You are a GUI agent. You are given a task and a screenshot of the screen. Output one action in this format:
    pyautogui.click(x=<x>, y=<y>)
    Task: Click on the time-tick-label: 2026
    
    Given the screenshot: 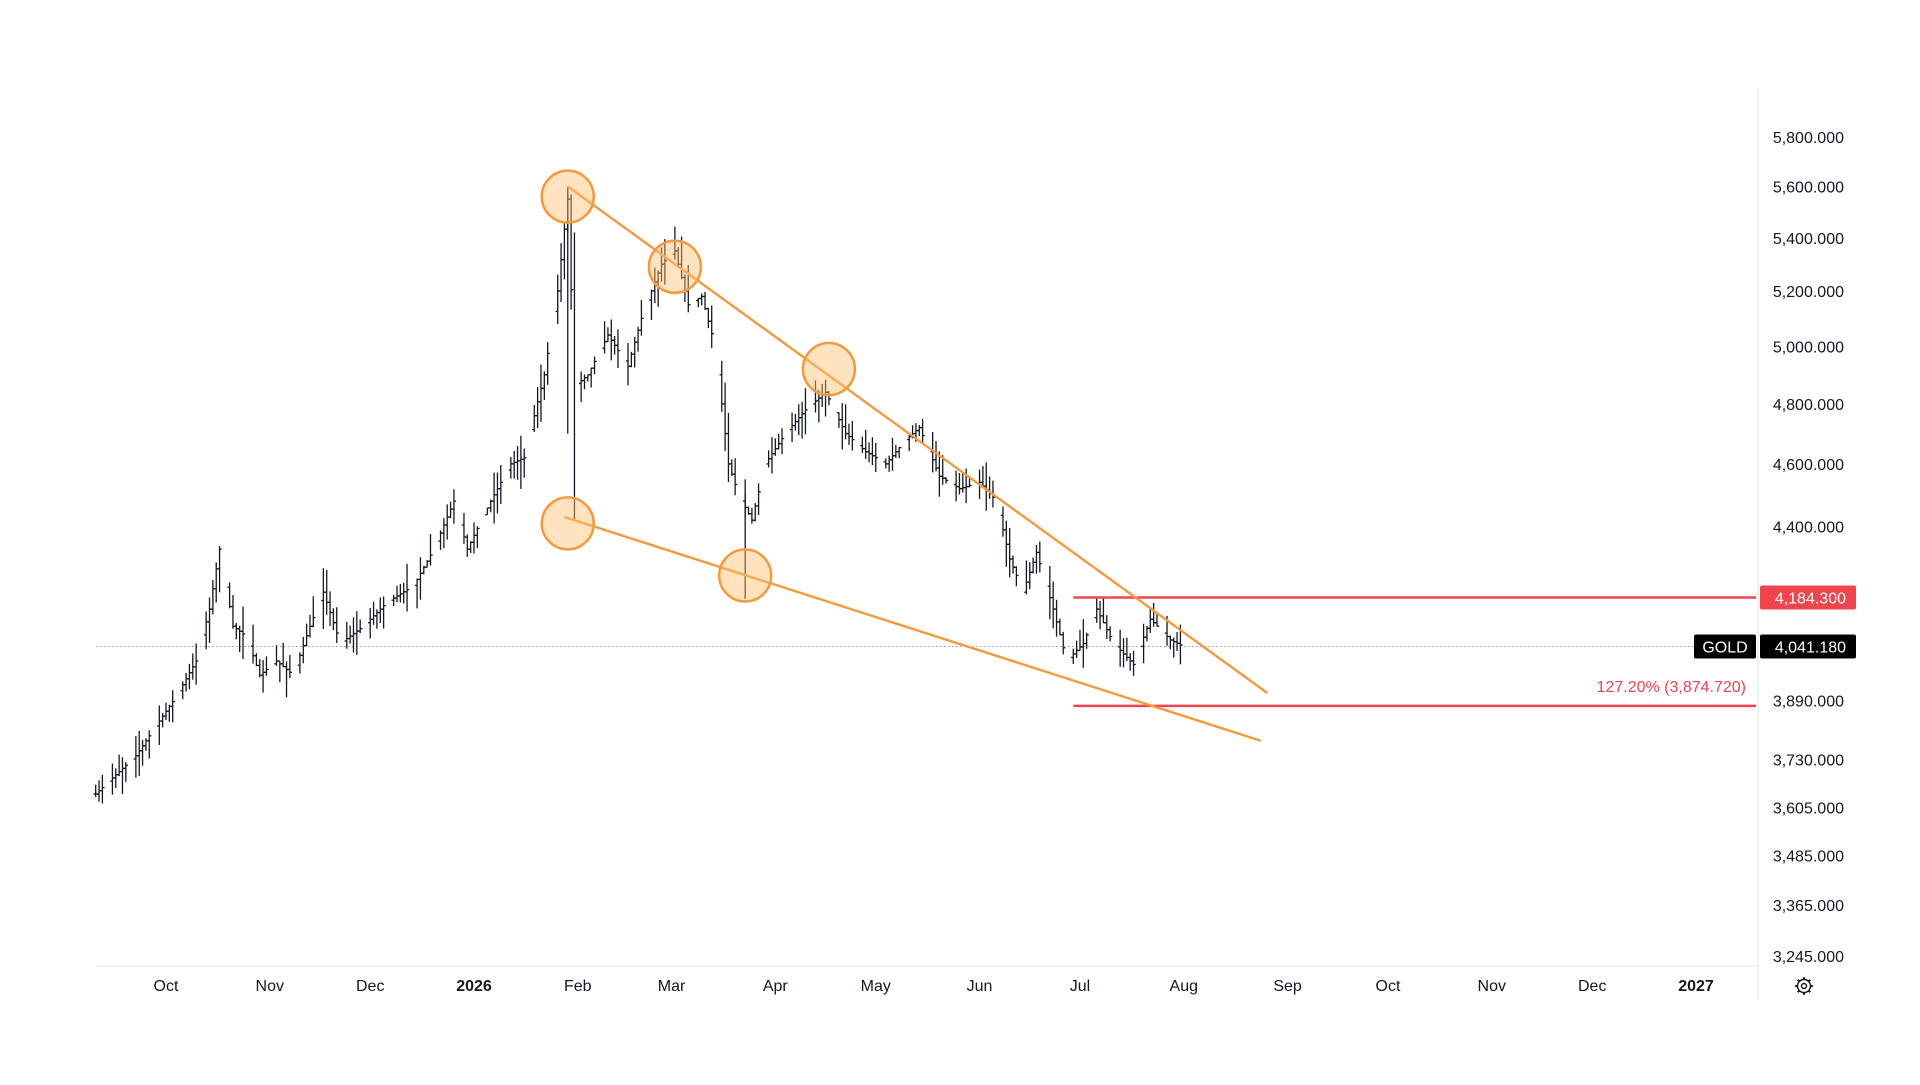 What is the action you would take?
    pyautogui.click(x=474, y=986)
    